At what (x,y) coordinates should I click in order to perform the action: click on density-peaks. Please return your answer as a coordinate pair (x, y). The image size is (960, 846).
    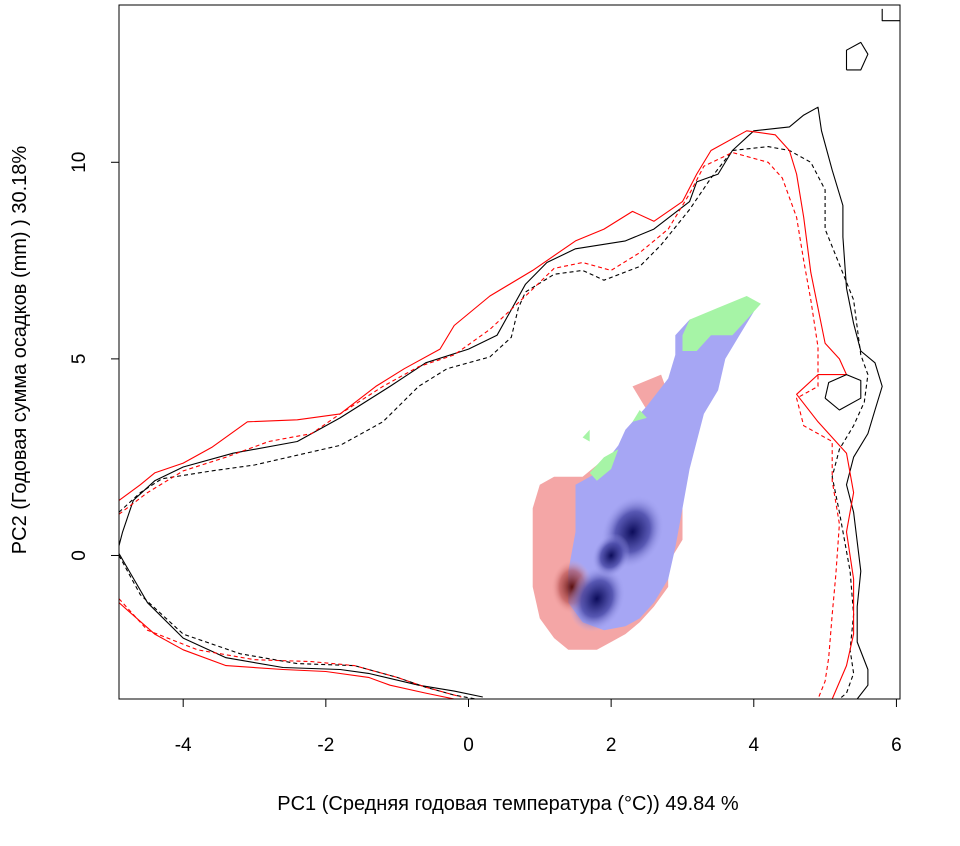
    Looking at the image, I should click on (608, 563).